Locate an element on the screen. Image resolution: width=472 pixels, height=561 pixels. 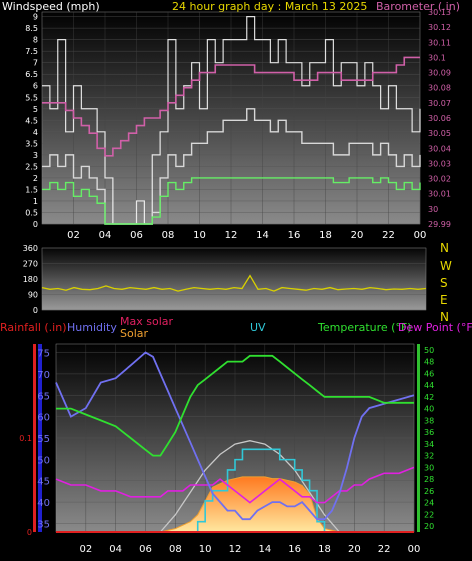
windspeed-label: Windspeed (mph) is located at coordinates (51, 6).